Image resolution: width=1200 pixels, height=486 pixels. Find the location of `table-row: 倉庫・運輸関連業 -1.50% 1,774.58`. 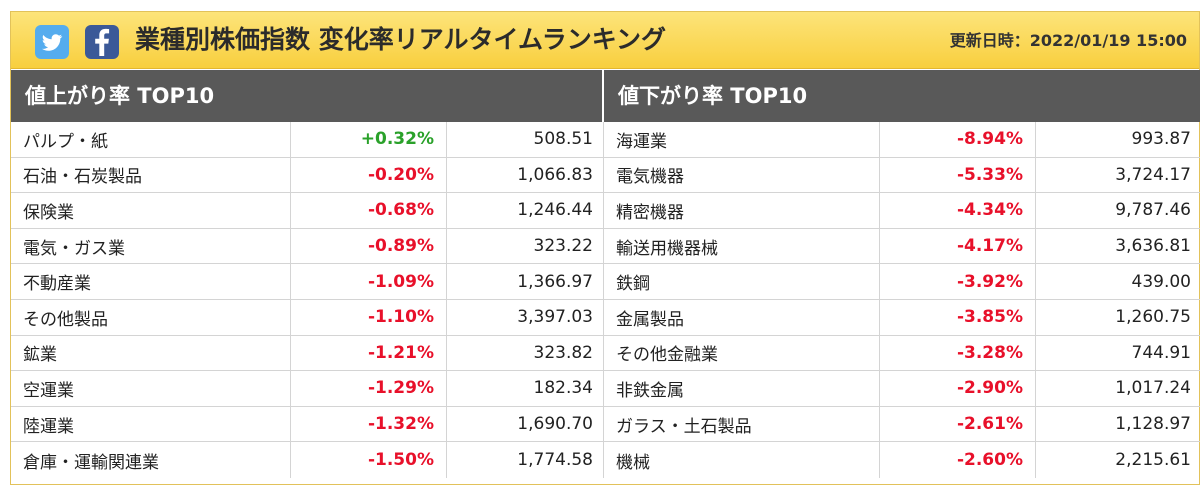

table-row: 倉庫・運輸関連業 -1.50% 1,774.58 is located at coordinates (307, 460).